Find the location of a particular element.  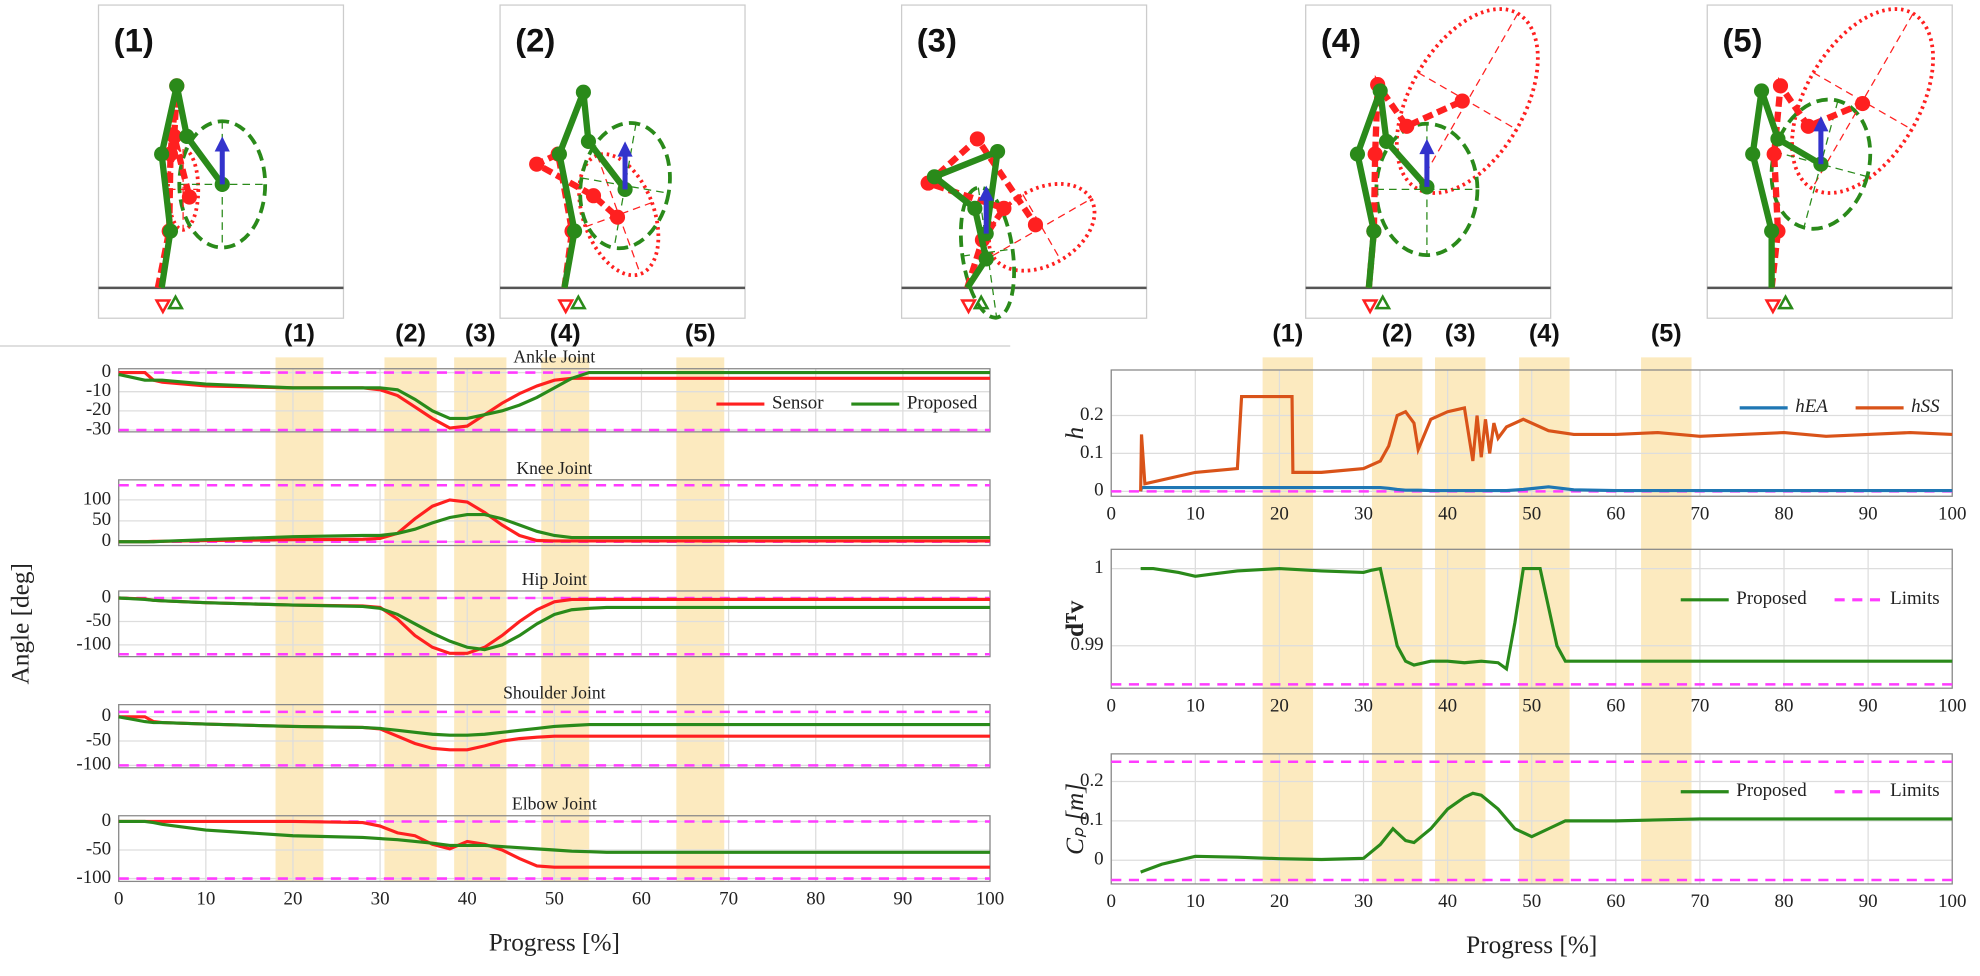

legend-label: Sensor is located at coordinates (798, 402).